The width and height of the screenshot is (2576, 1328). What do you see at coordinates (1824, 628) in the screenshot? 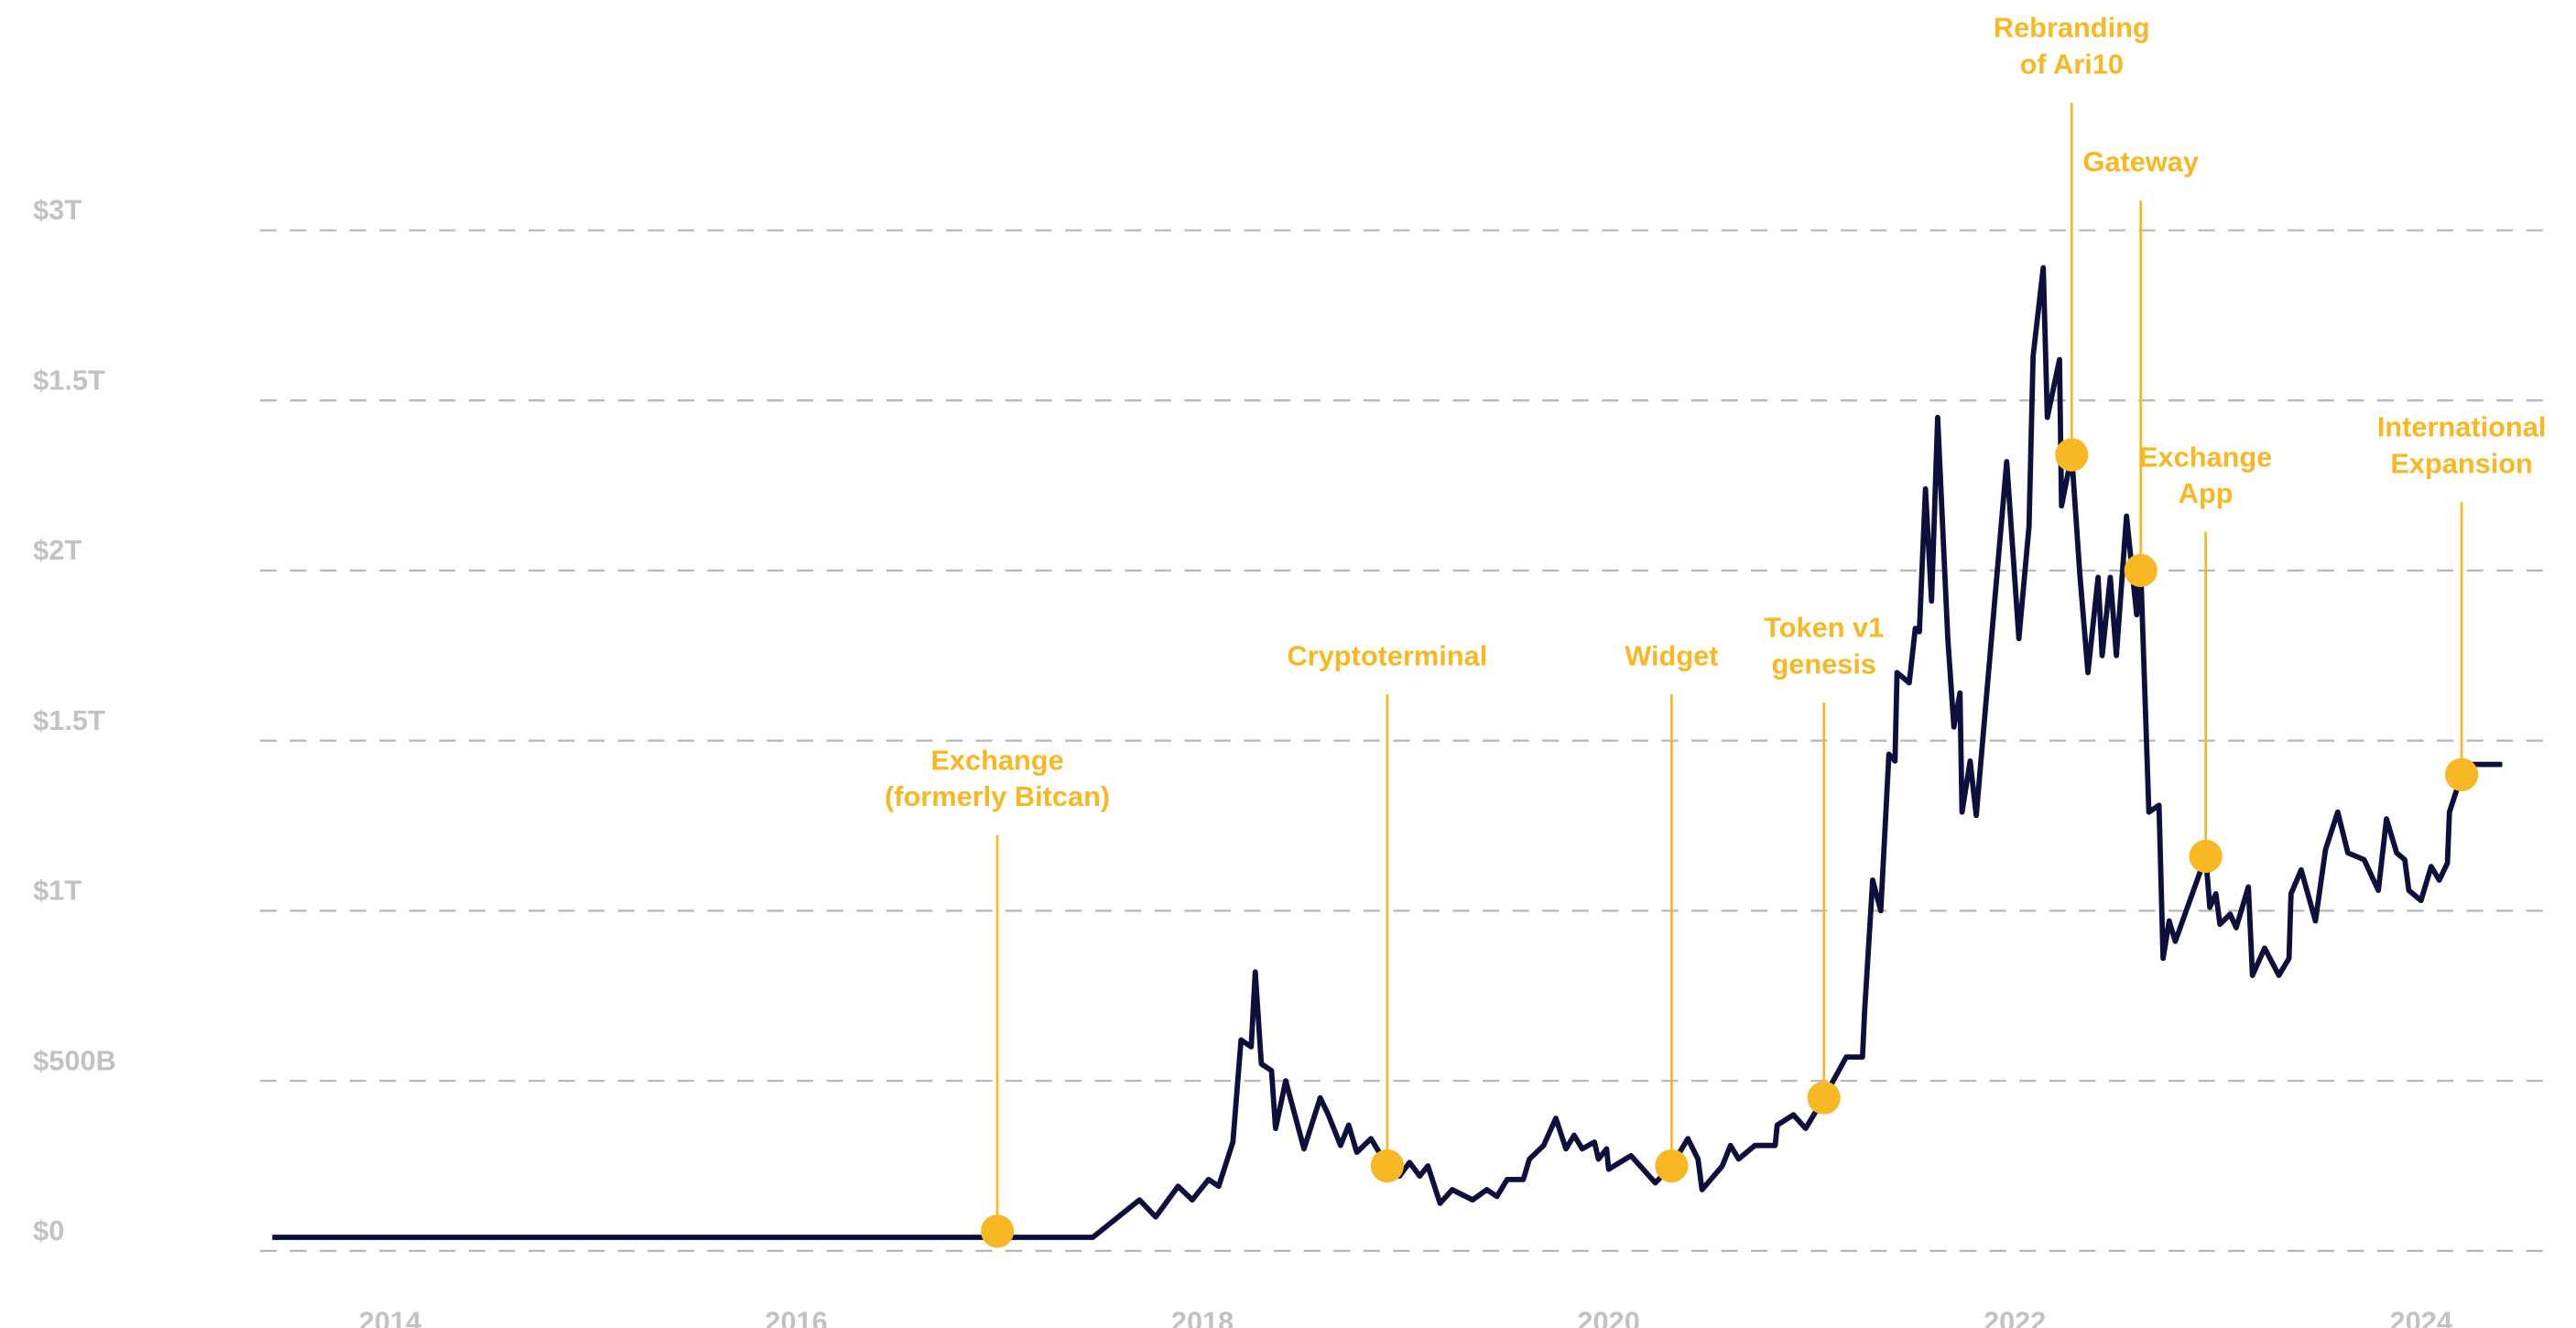
I see `annotation-label: Token v1` at bounding box center [1824, 628].